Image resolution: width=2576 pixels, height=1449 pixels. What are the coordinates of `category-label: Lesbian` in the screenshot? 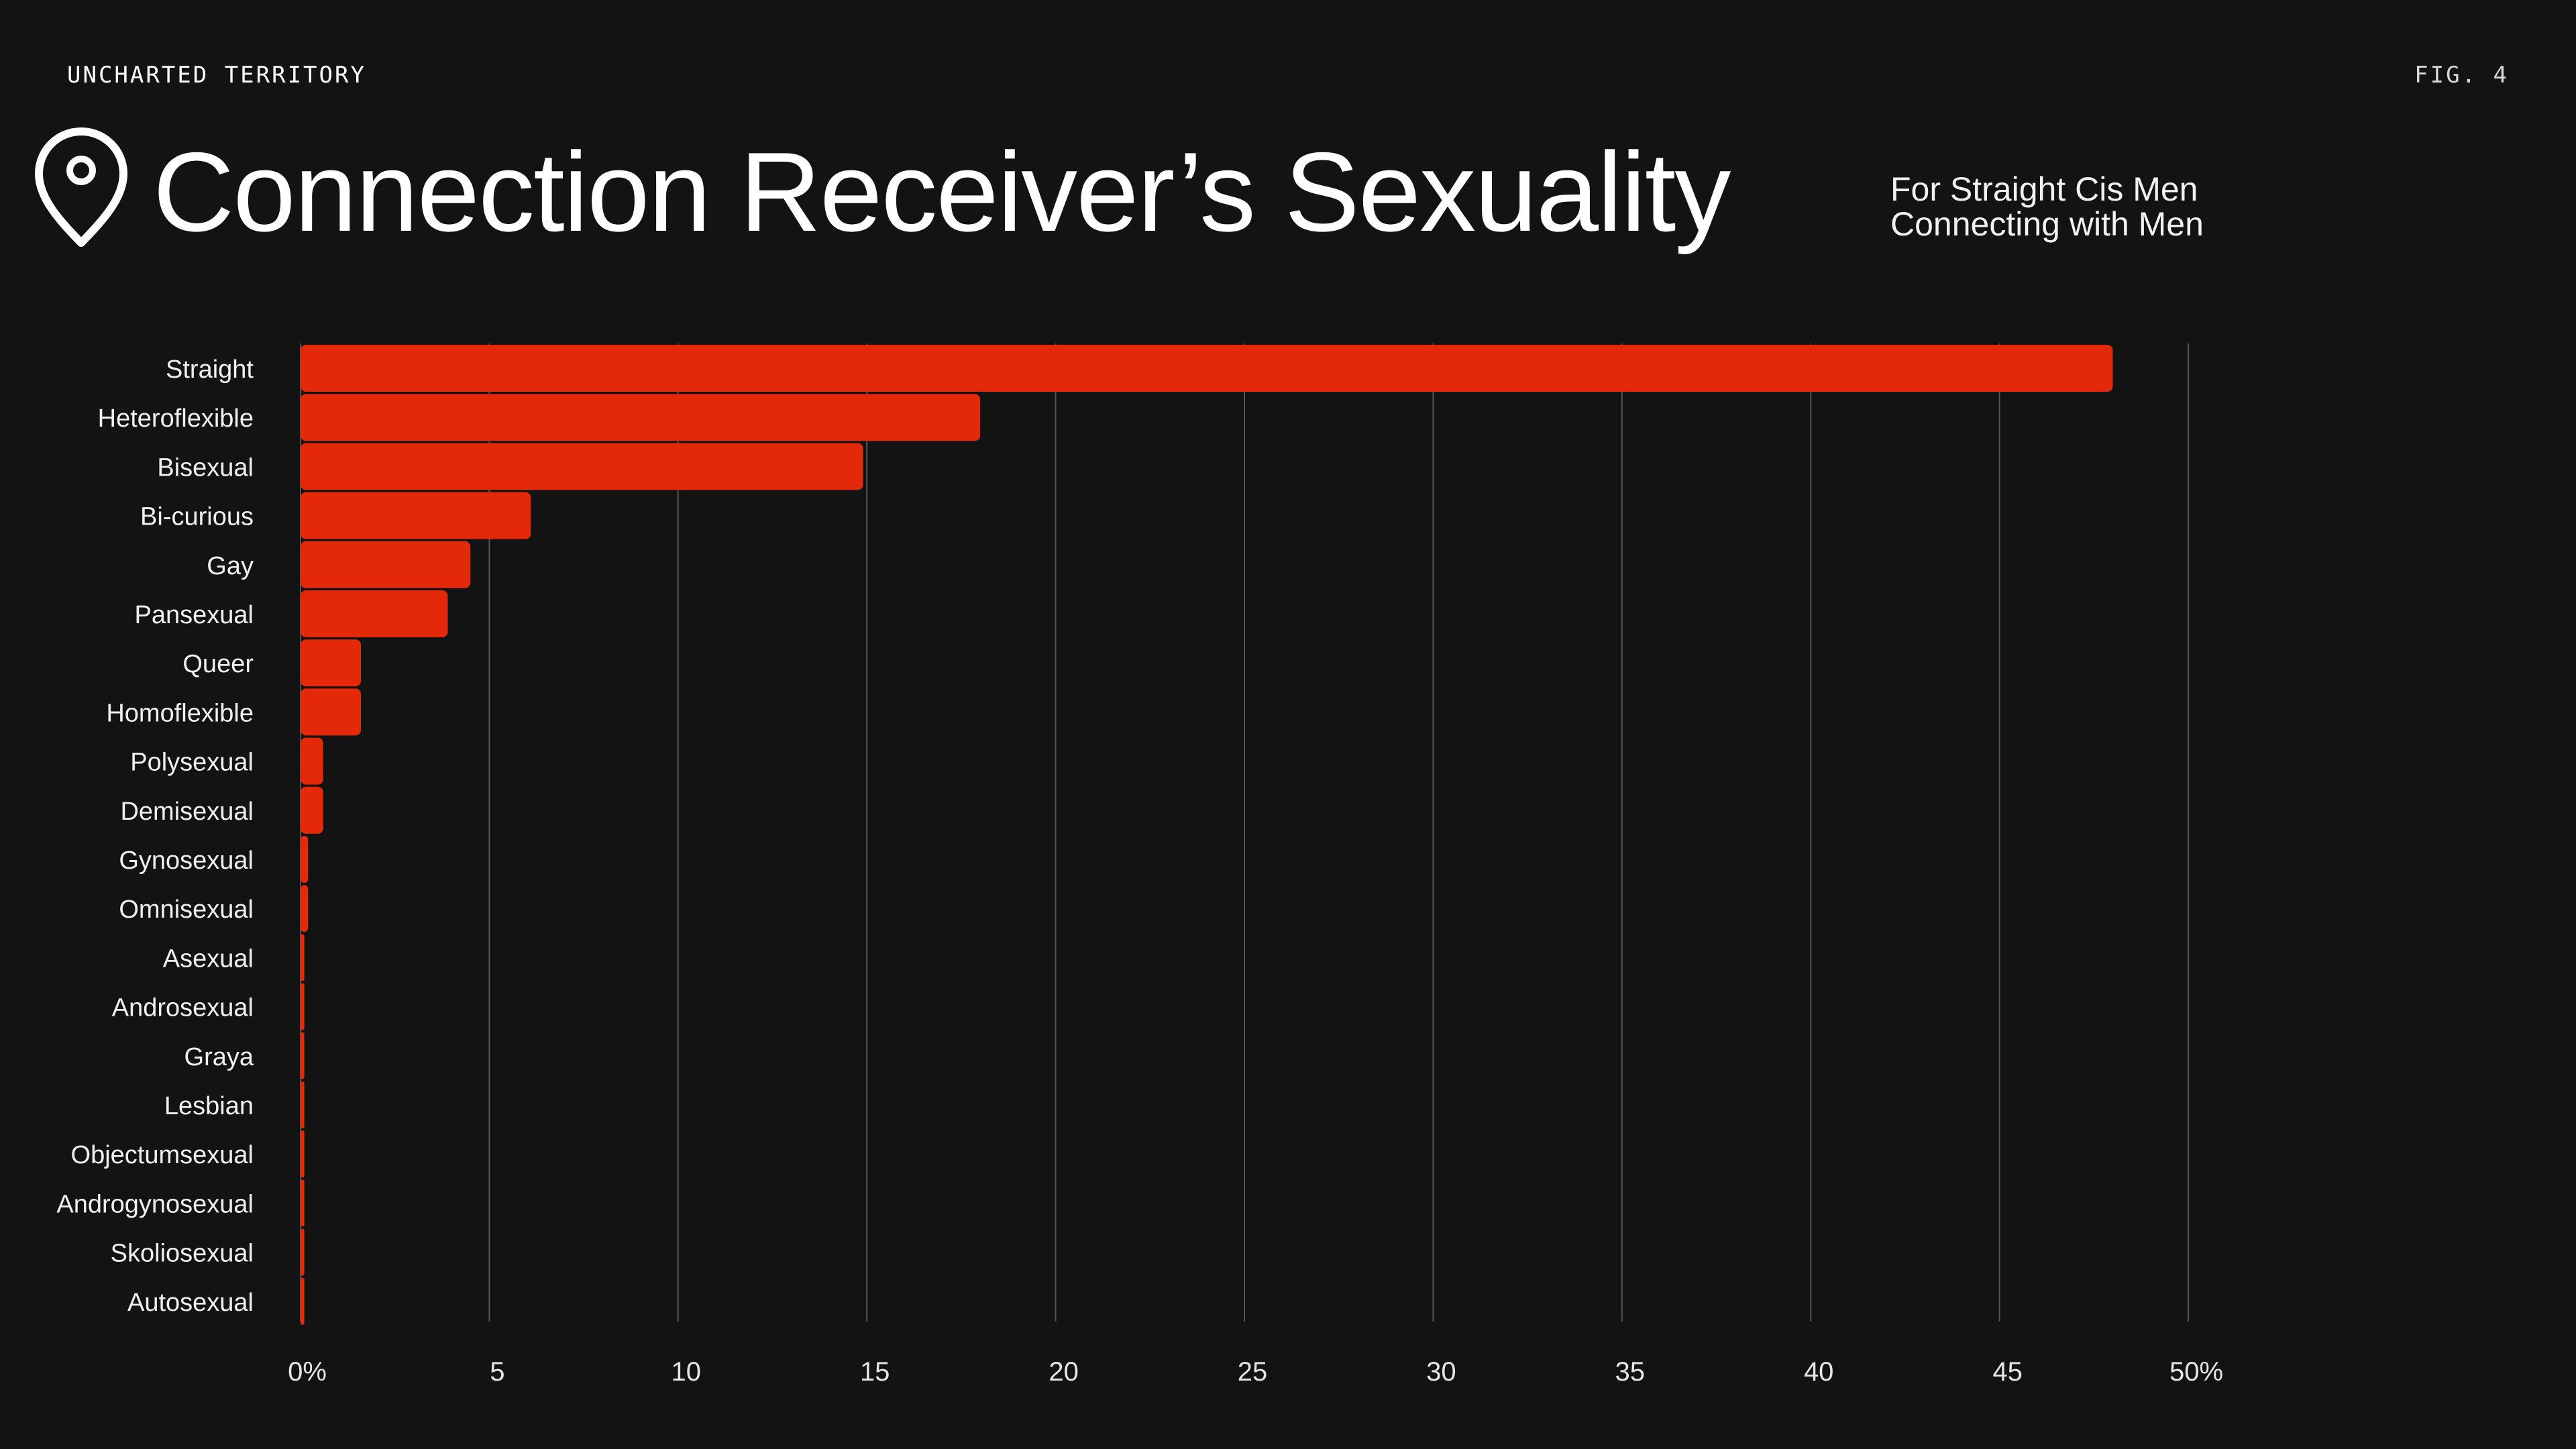 It's located at (209, 1106).